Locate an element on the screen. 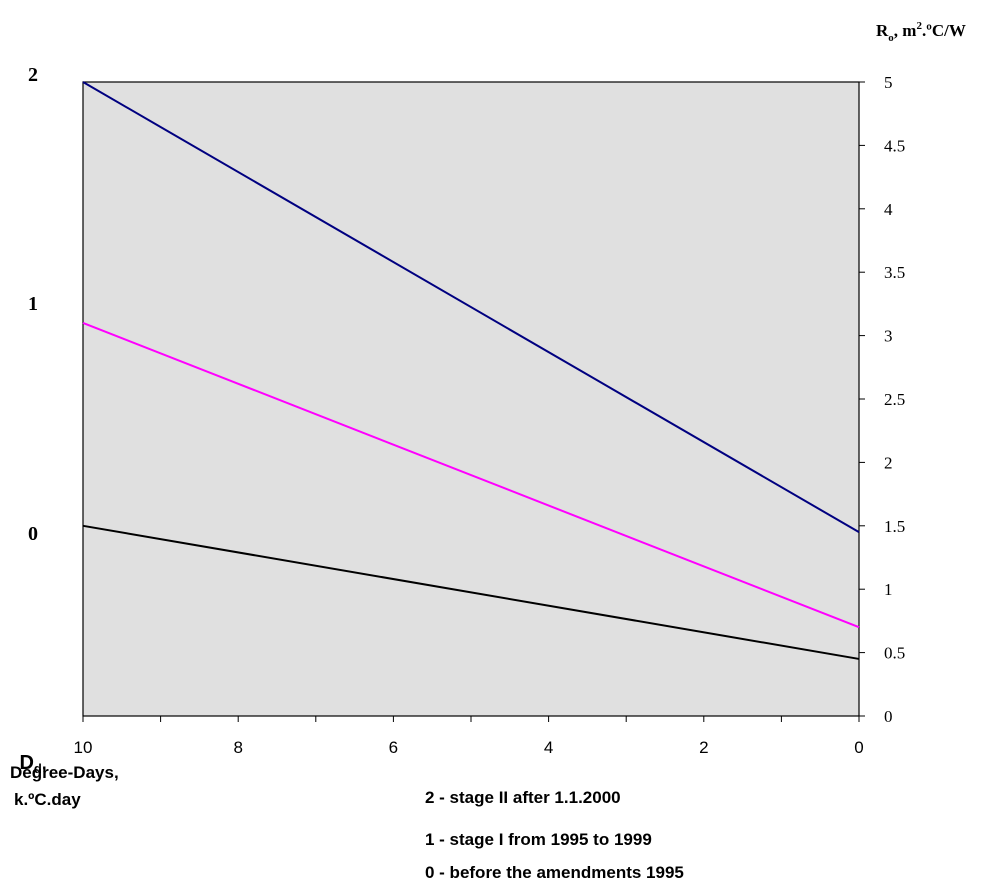  y-tick-label: 1 is located at coordinates (888, 589).